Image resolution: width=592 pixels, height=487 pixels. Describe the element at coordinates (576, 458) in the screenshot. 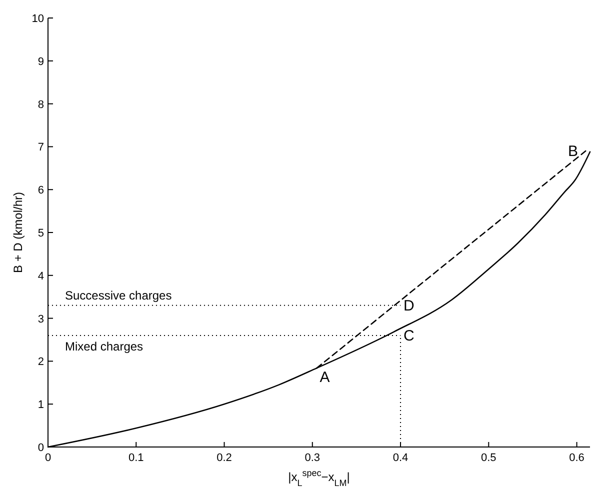

I see `x-tick-label: 0.6` at that location.